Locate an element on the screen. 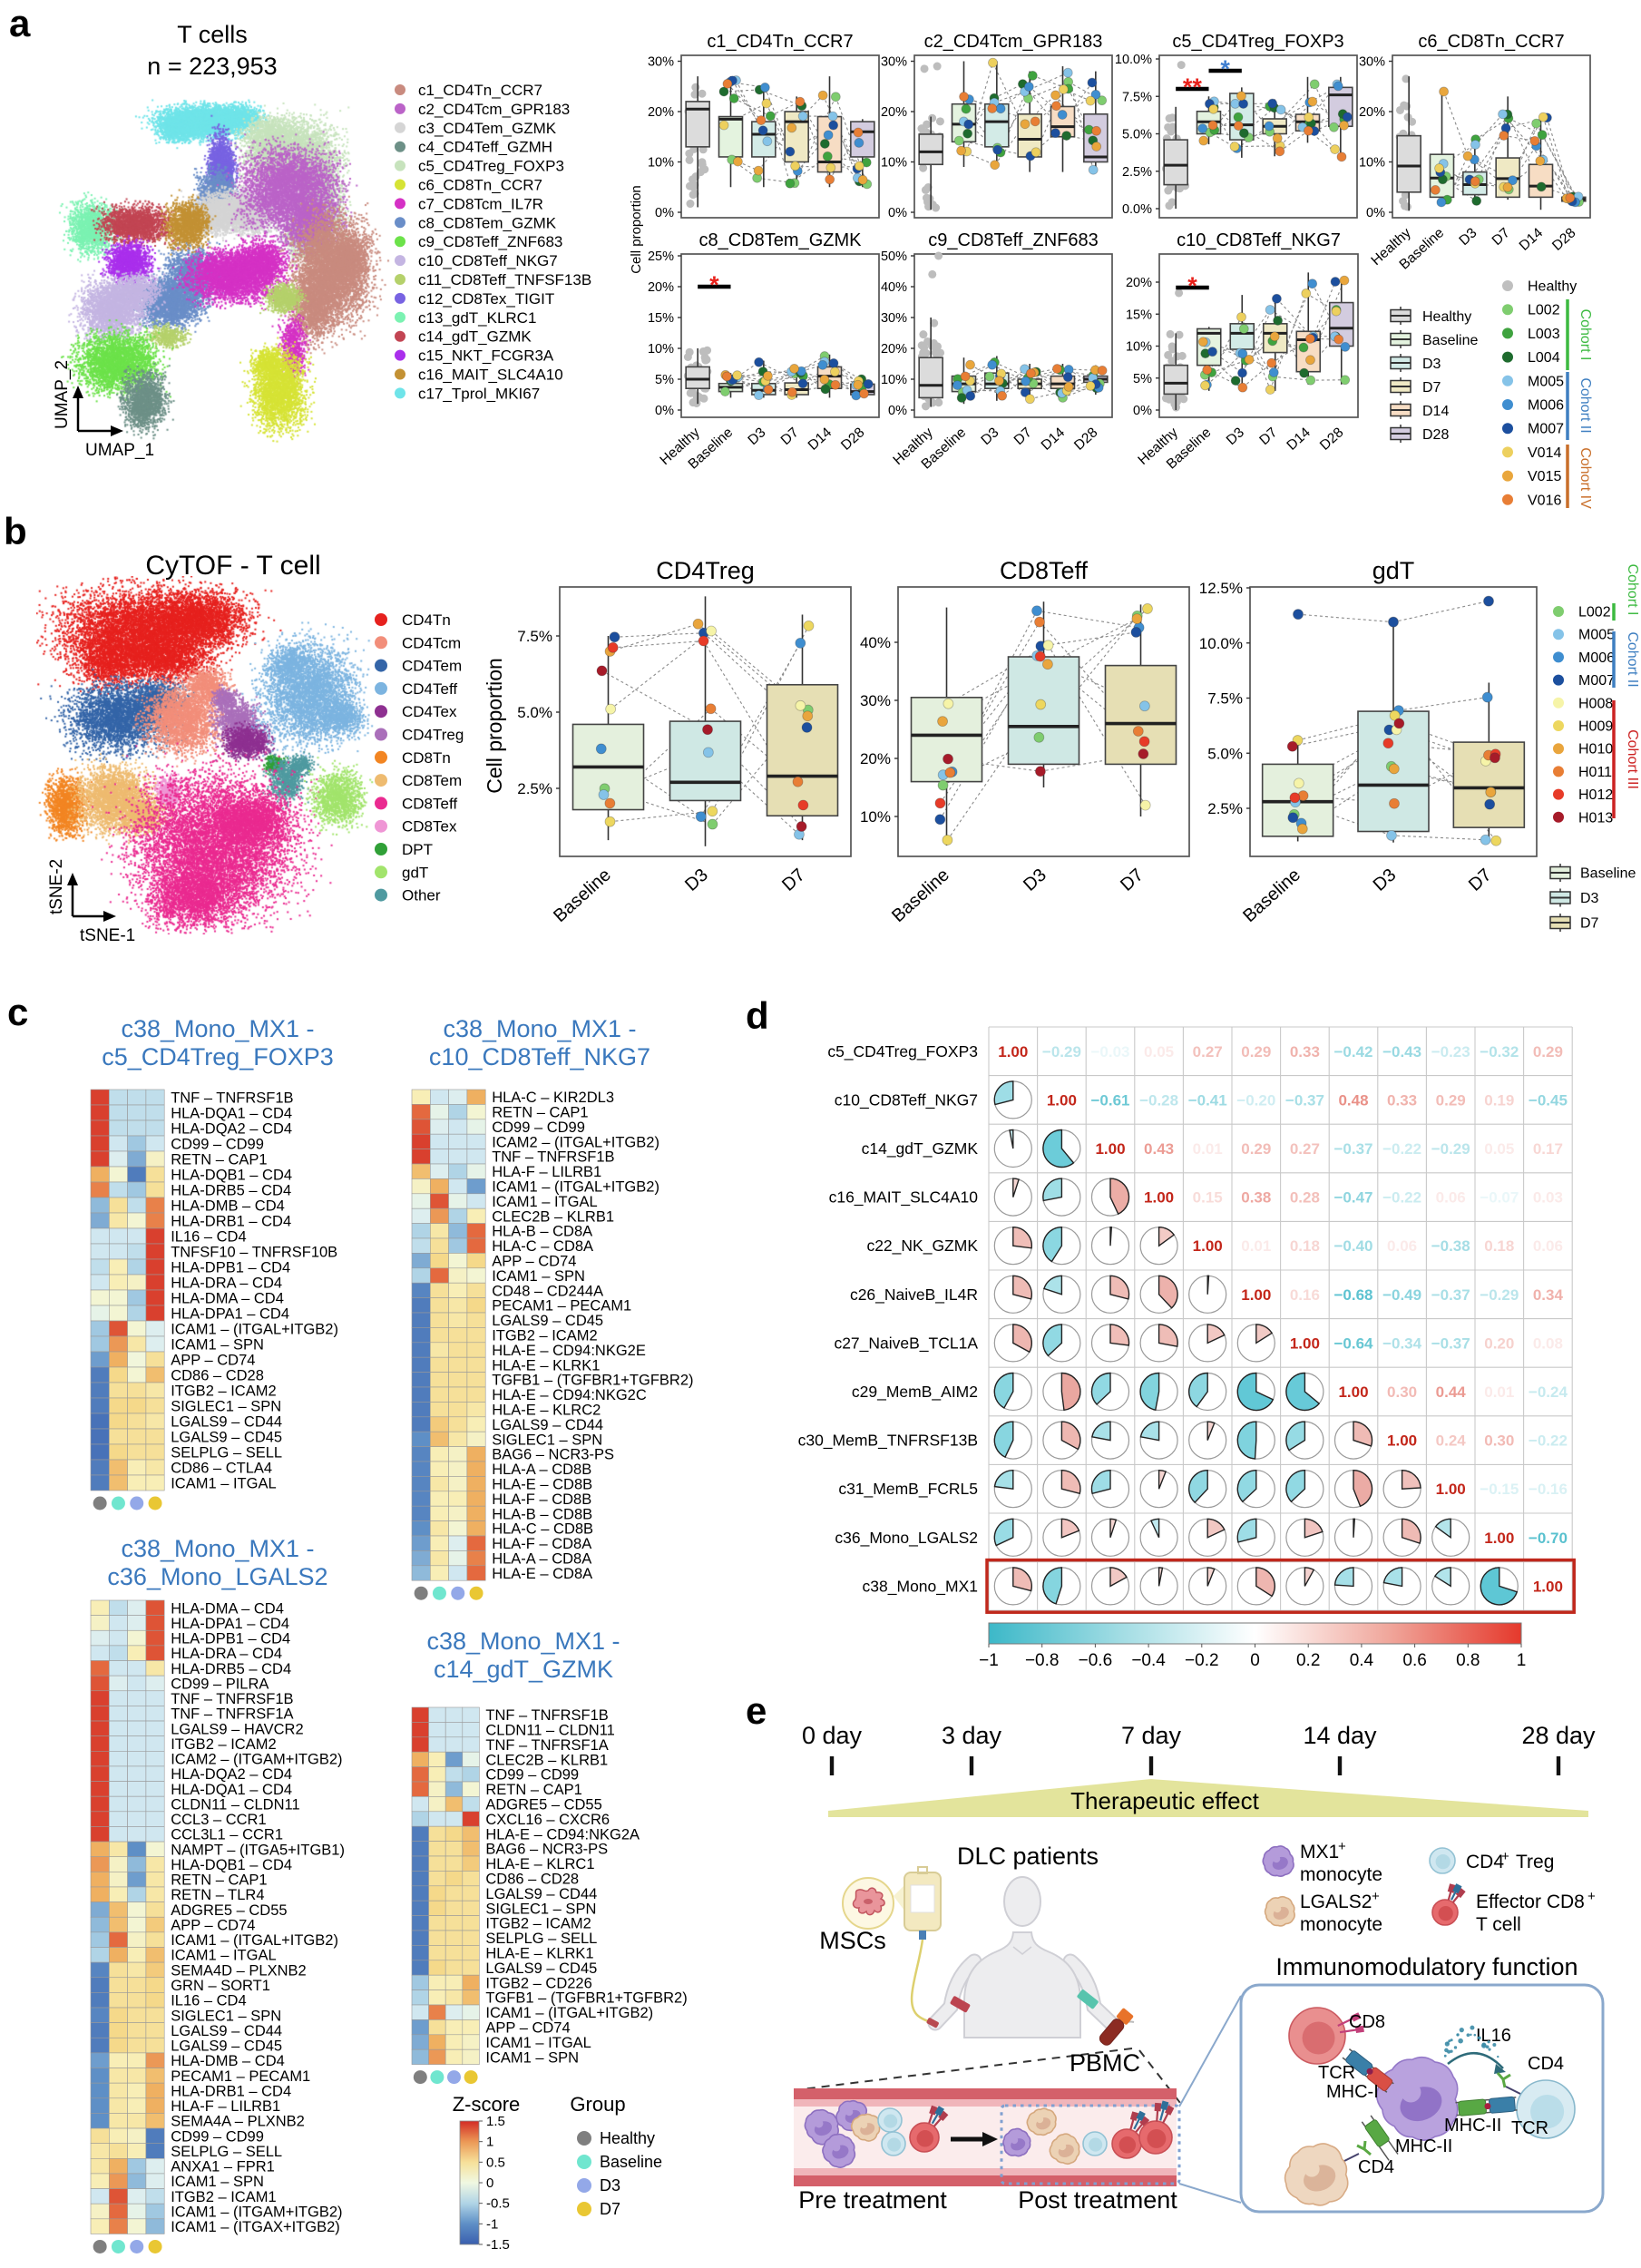 Image resolution: width=1641 pixels, height=2268 pixels. svg-text: CLEC2B – KLRB1 is located at coordinates (546, 1760).